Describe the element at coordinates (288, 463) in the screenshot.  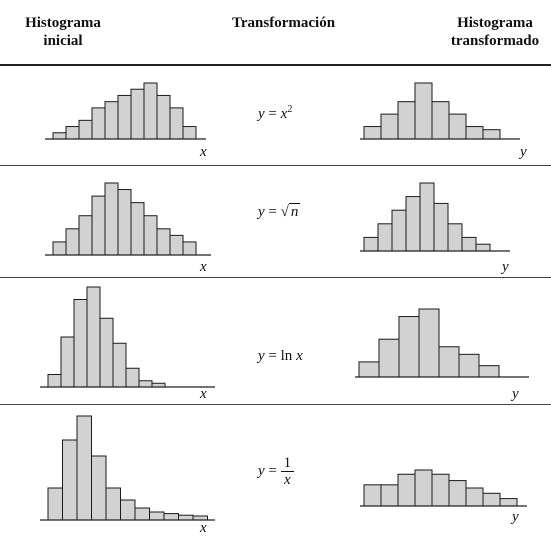
I see `formula-numerator: 1` at that location.